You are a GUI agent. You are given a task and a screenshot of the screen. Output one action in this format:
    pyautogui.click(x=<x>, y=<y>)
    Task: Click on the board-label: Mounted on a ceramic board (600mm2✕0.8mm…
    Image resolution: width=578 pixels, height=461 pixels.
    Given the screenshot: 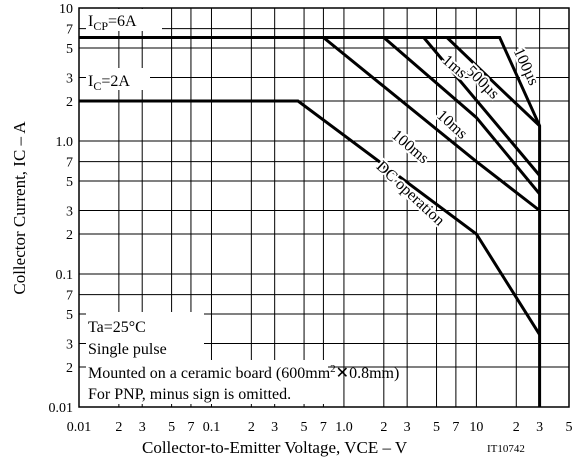 What is the action you would take?
    pyautogui.click(x=243, y=372)
    